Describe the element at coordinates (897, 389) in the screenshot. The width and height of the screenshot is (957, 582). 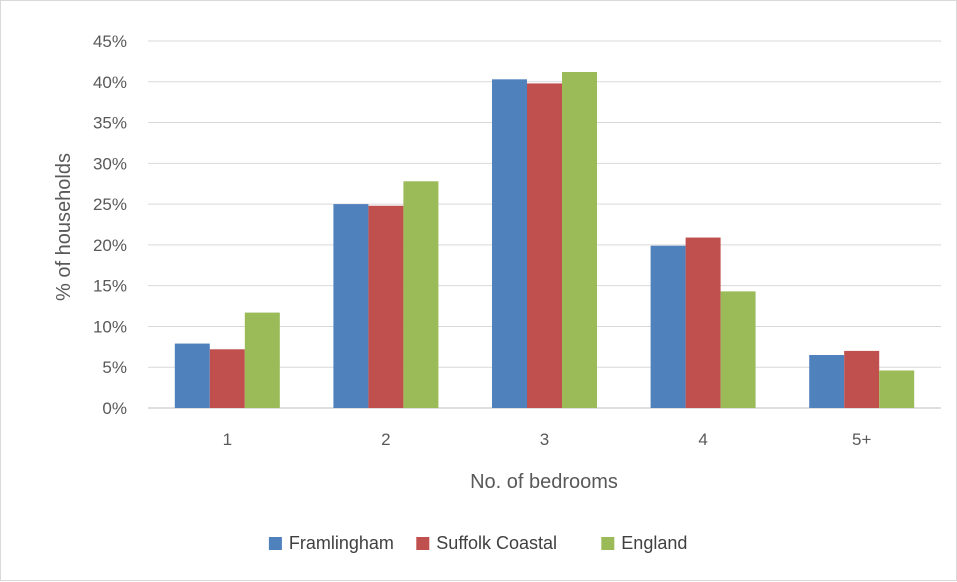
I see `bar-england-5+` at that location.